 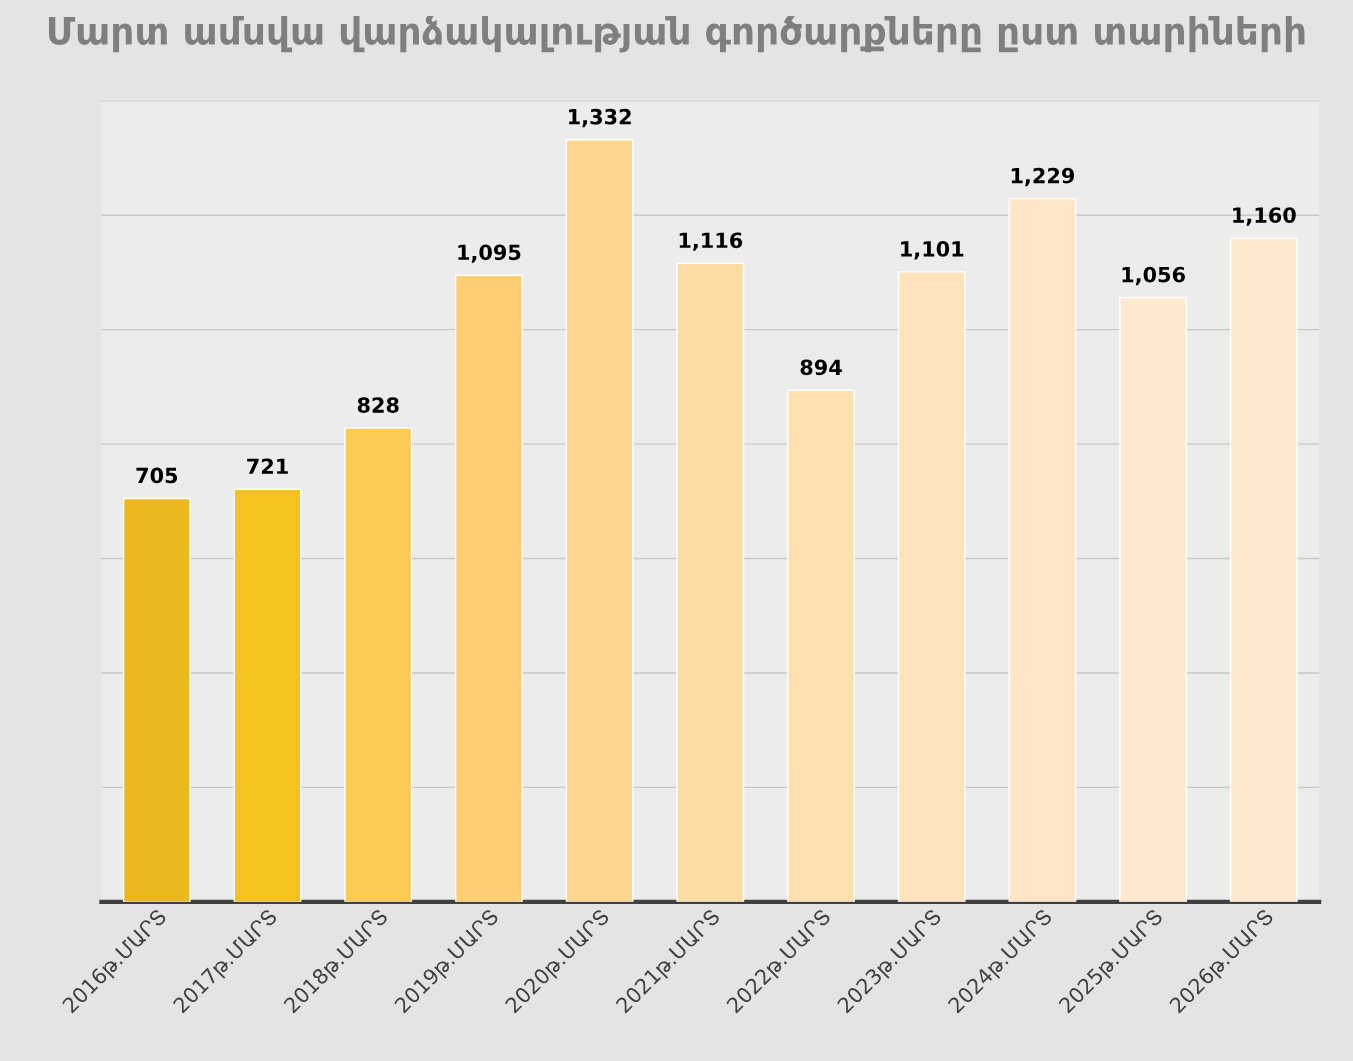 What do you see at coordinates (600, 118) in the screenshot?
I see `data-label: 1,332` at bounding box center [600, 118].